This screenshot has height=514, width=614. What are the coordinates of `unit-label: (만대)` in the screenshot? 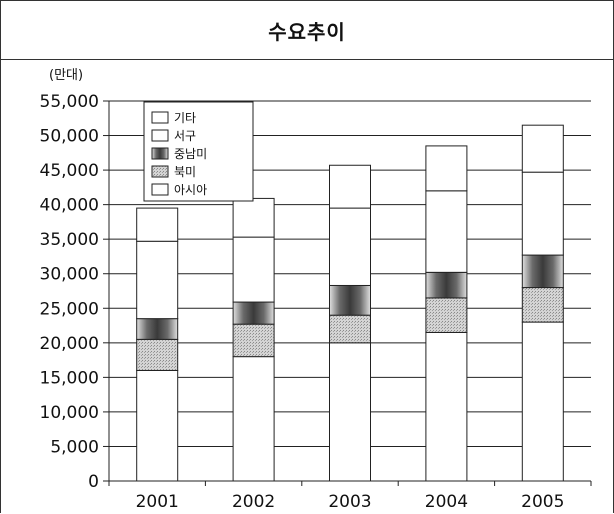 It's located at (66, 75).